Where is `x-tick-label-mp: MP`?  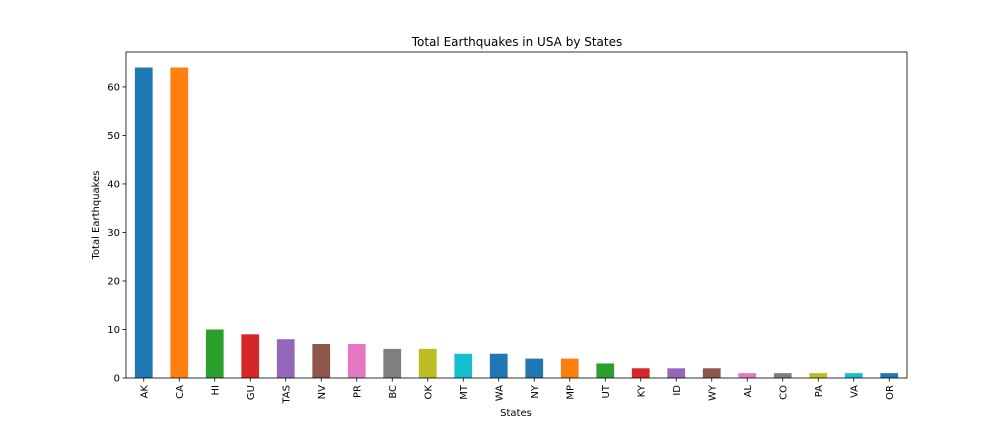
x-tick-label-mp: MP is located at coordinates (570, 392).